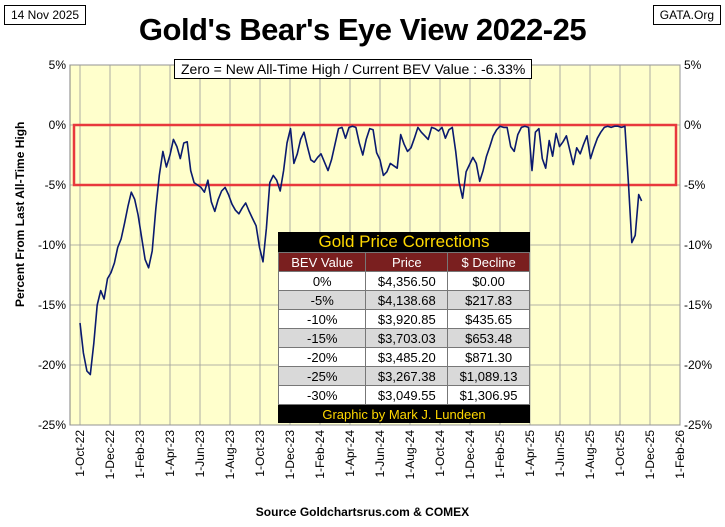 The height and width of the screenshot is (527, 725). Describe the element at coordinates (488, 262) in the screenshot. I see `column-header-decline: $ Decline` at that location.